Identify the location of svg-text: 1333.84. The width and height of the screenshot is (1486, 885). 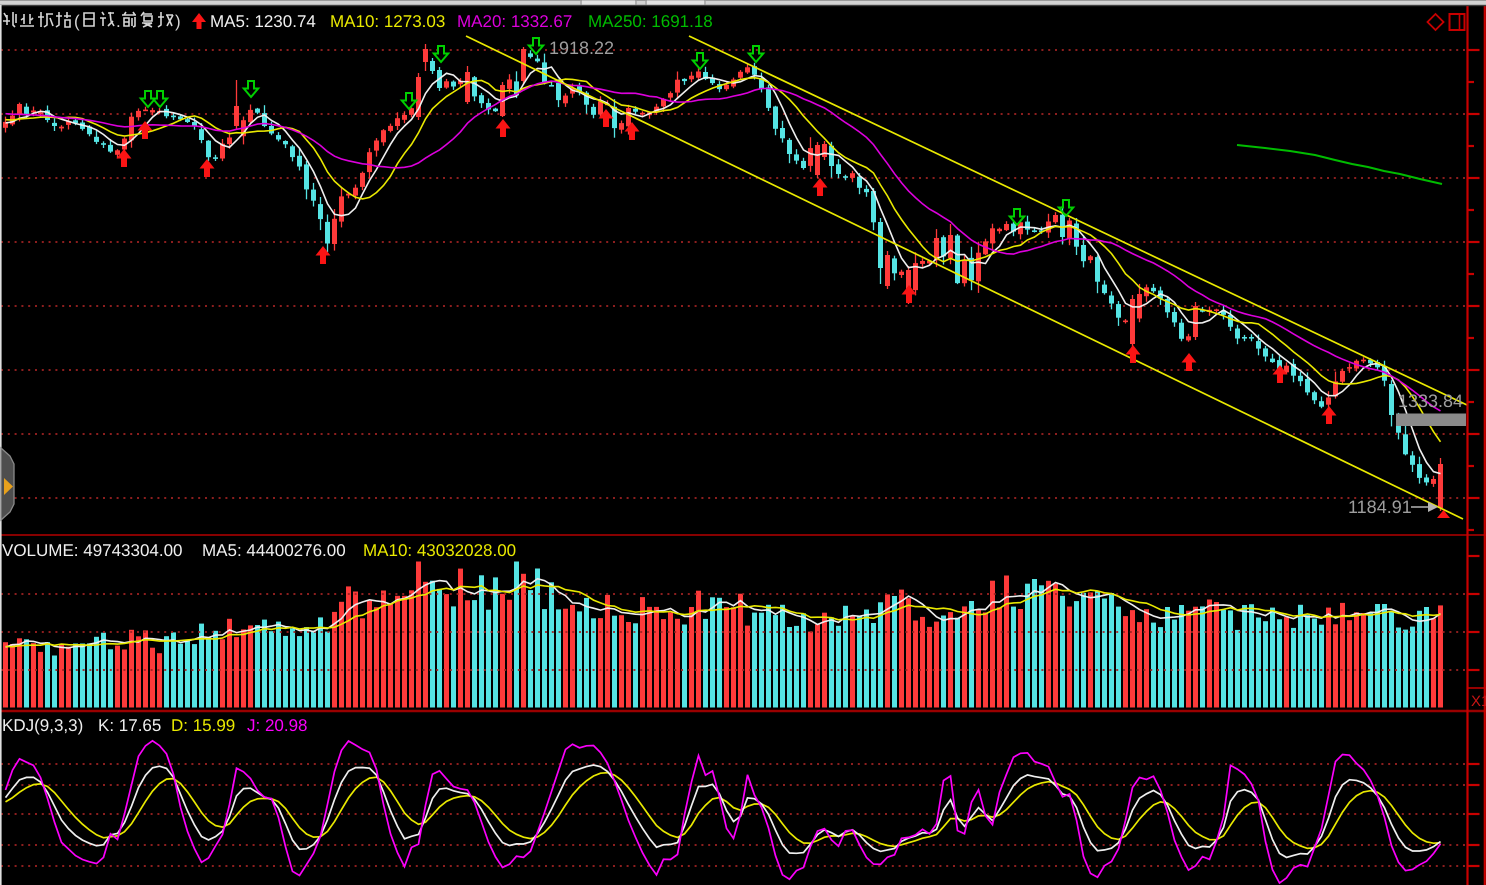
(1430, 401).